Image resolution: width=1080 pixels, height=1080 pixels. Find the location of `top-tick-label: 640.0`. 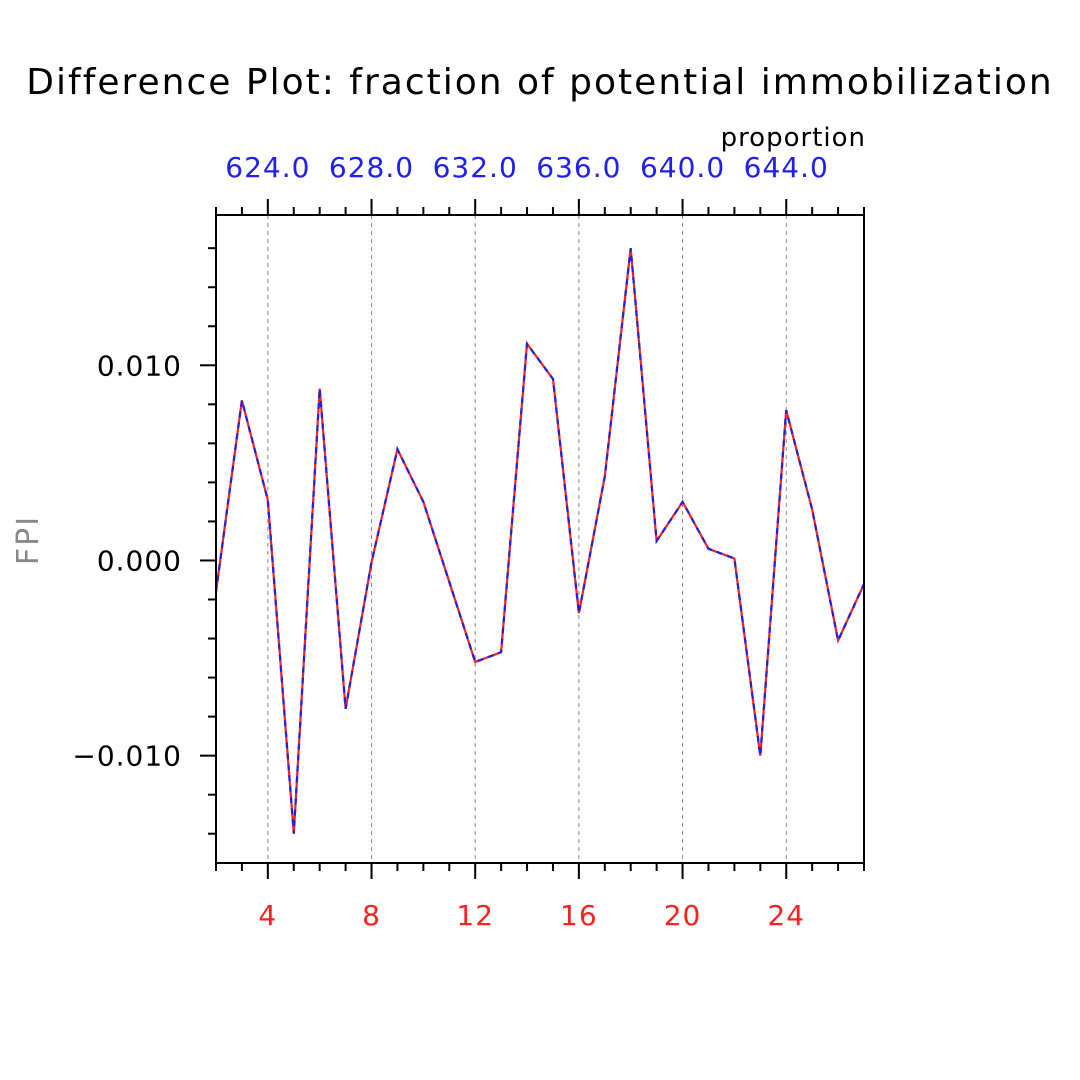

top-tick-label: 640.0 is located at coordinates (682, 167).